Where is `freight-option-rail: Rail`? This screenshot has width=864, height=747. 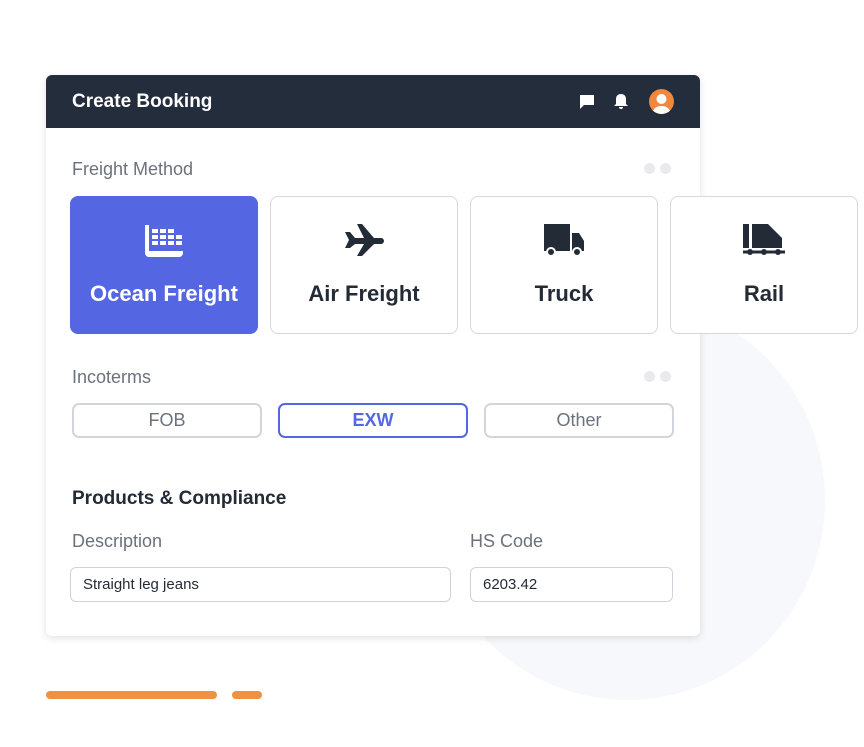
freight-option-rail: Rail is located at coordinates (764, 265).